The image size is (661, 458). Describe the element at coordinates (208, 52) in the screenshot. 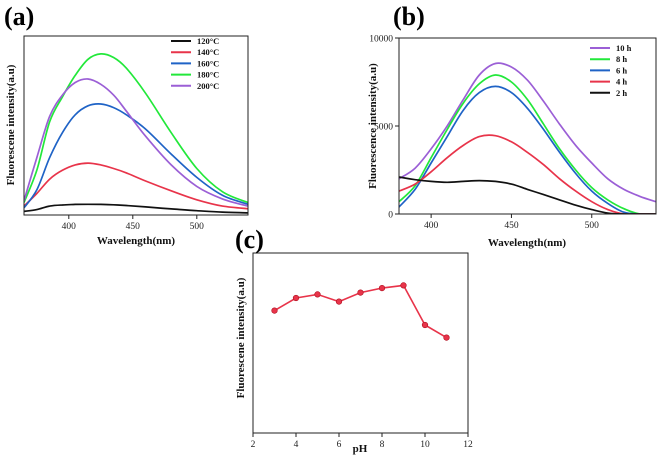

I see `legend-label: 140°C` at that location.